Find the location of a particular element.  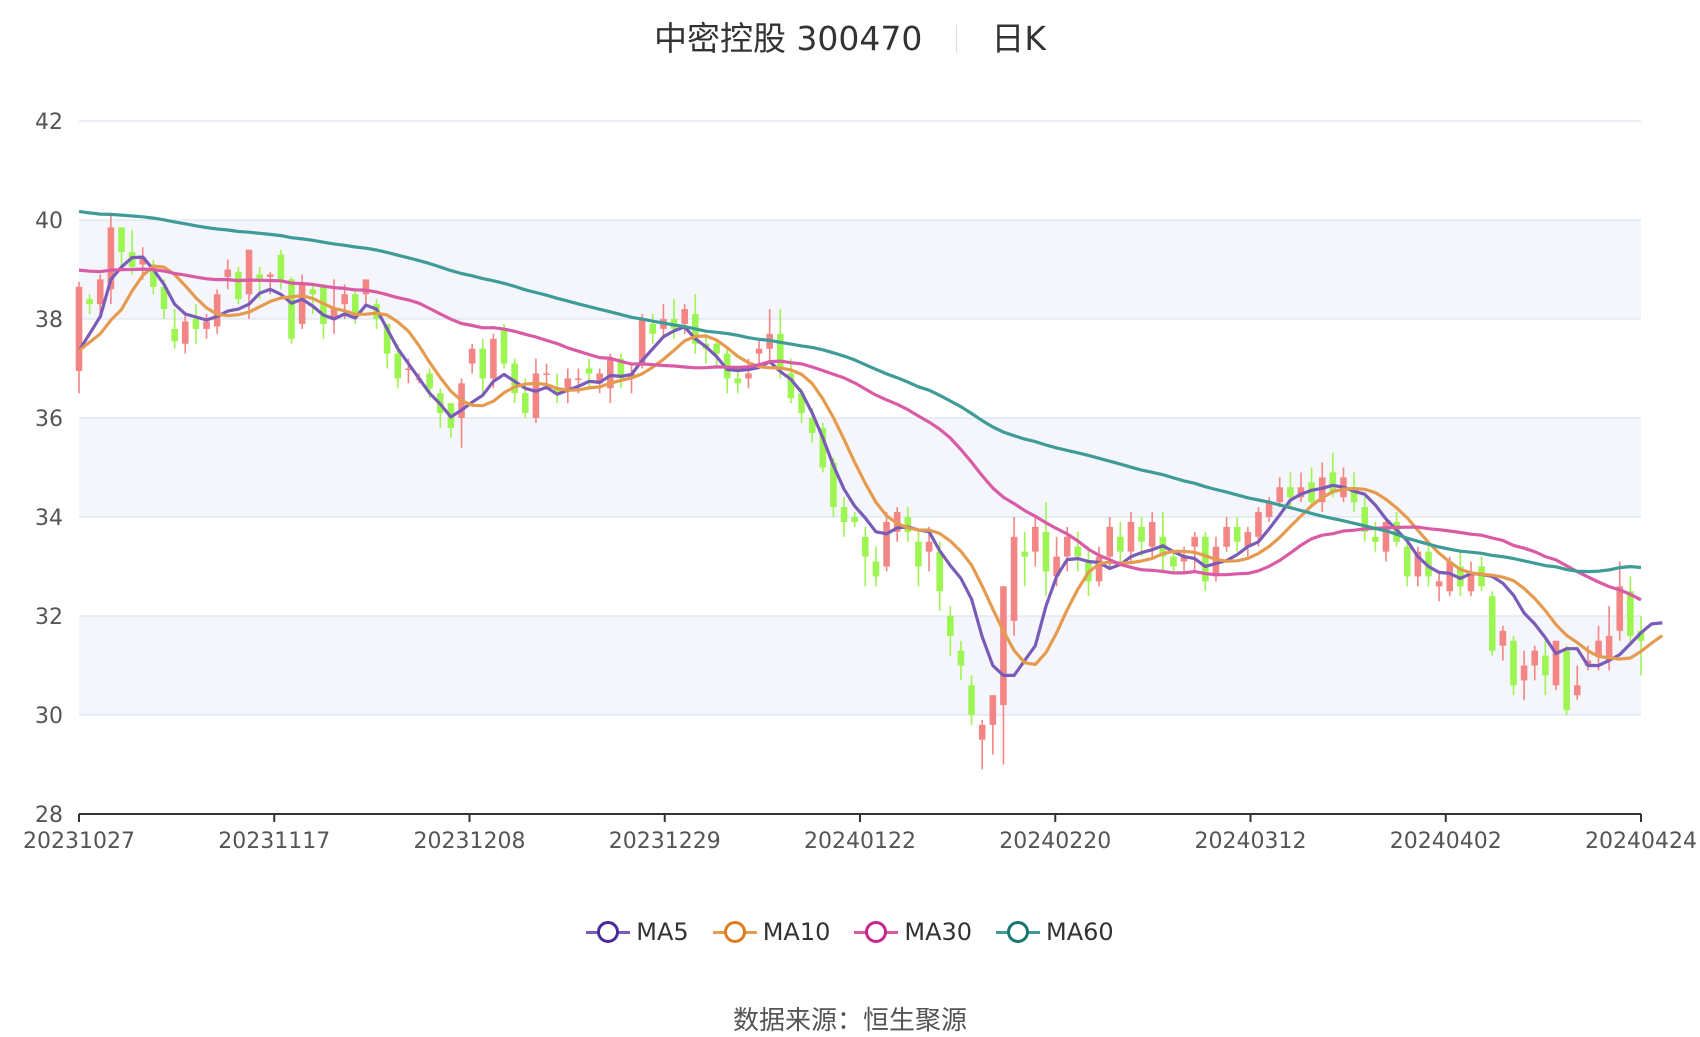

source-value: 恒生聚源 is located at coordinates (915, 1021).